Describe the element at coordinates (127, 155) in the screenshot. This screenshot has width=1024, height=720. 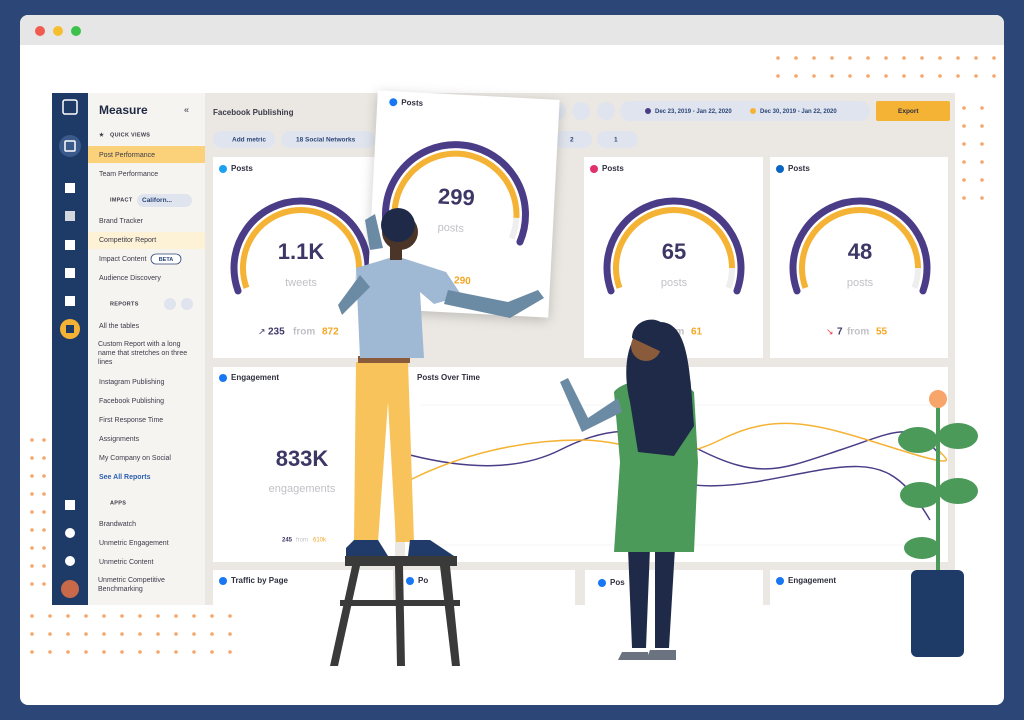
I see `menu-item: Post Performance` at that location.